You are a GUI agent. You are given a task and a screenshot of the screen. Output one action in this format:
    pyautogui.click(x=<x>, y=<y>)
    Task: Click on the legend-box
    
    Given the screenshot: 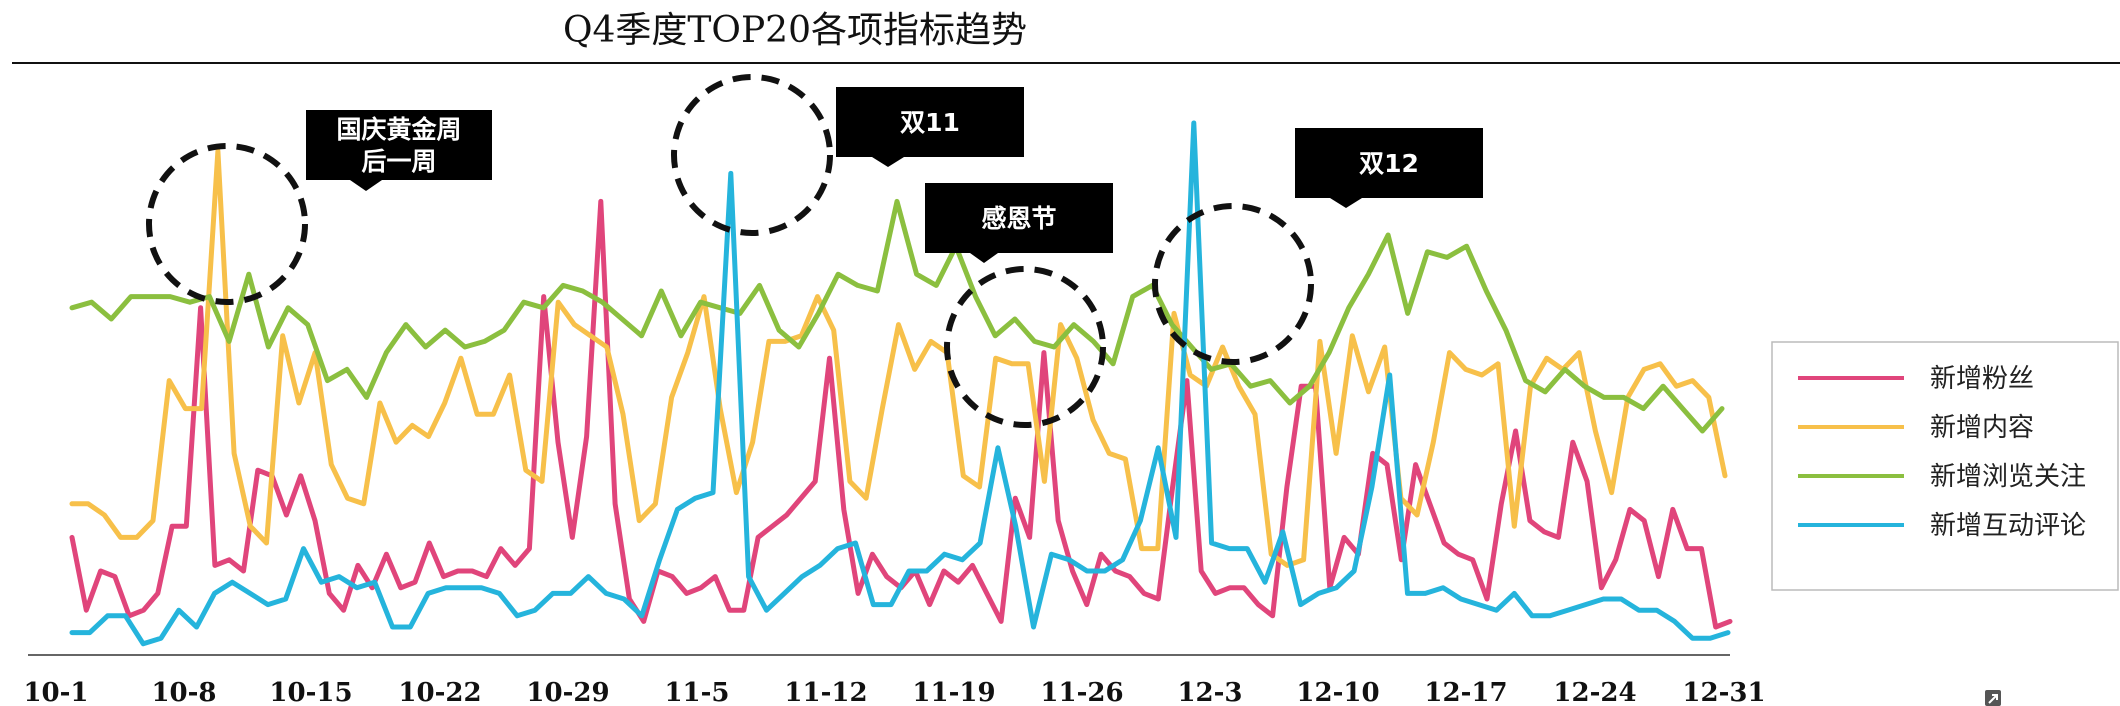 What is the action you would take?
    pyautogui.click(x=1945, y=466)
    